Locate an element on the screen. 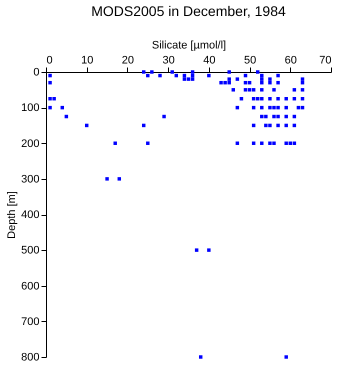 The image size is (341, 384). chart-title: MODS2005 in December, 1984 is located at coordinates (188, 11).